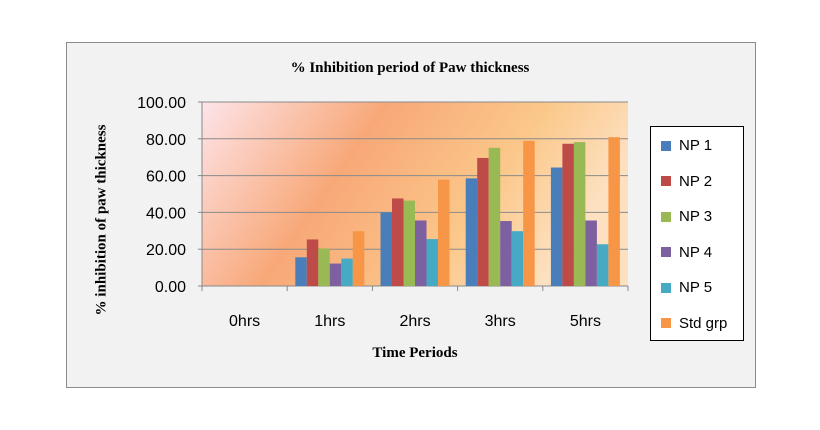 The height and width of the screenshot is (430, 820). Describe the element at coordinates (166, 177) in the screenshot. I see `y-tick-label: 60.00` at that location.